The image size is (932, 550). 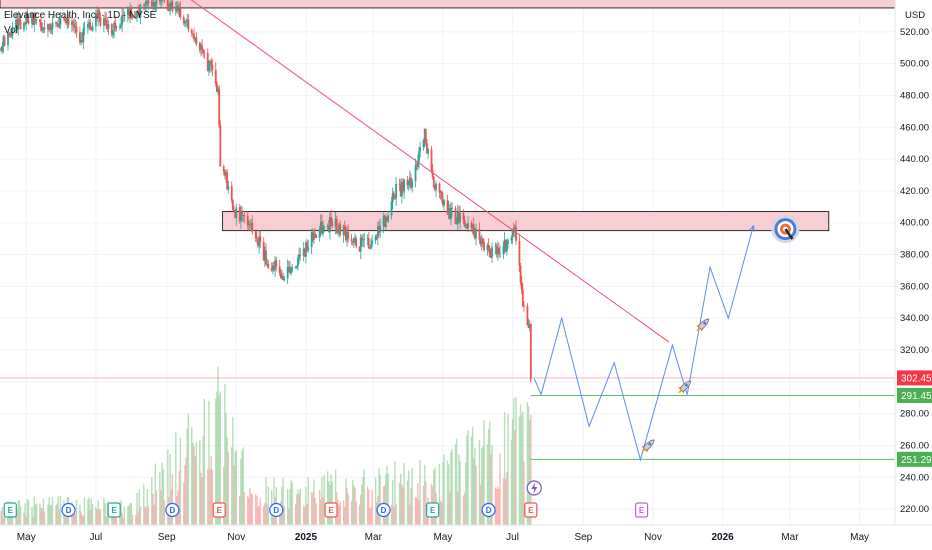 What do you see at coordinates (914, 414) in the screenshot?
I see `y-tick-label: 280.00` at bounding box center [914, 414].